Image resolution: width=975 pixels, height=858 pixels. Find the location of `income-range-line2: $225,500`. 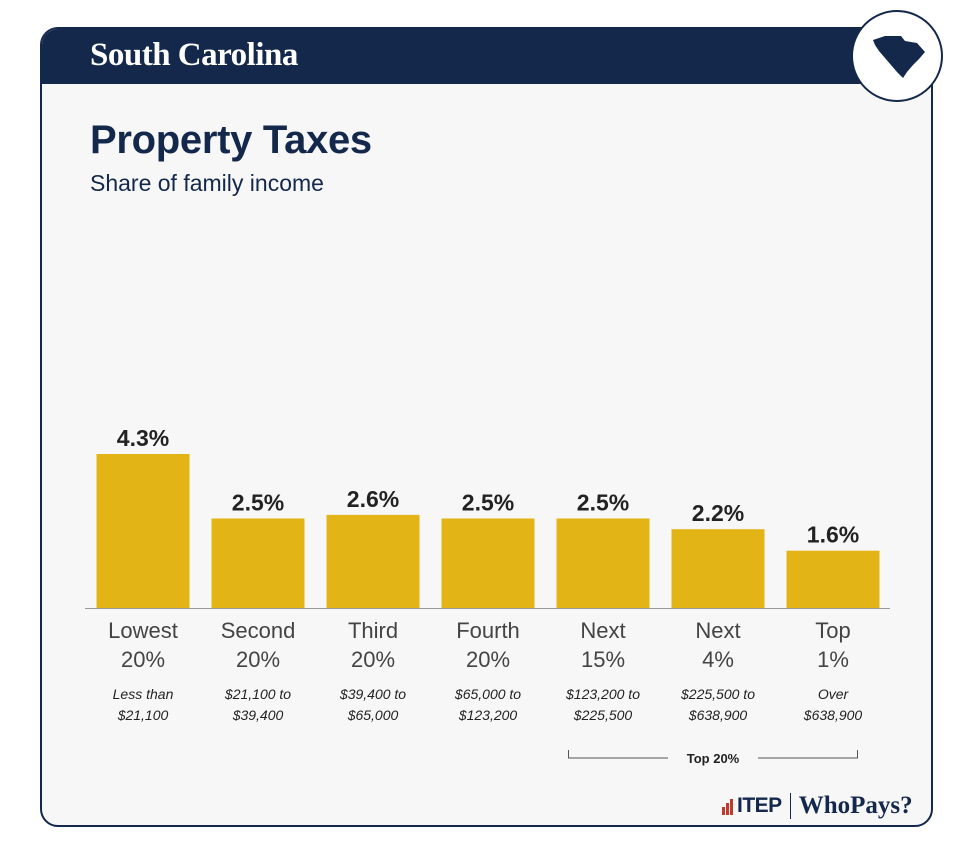

income-range-line2: $225,500 is located at coordinates (603, 715).